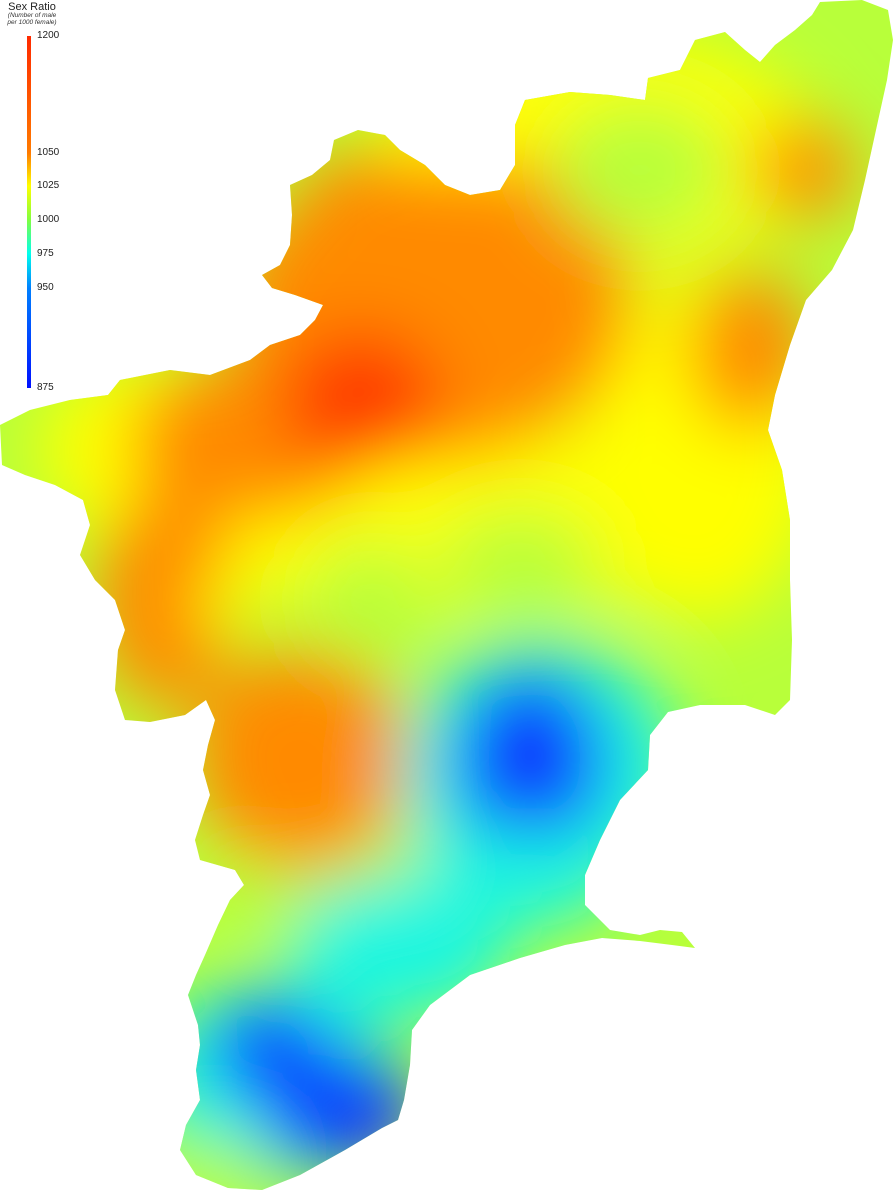 This screenshot has height=1196, width=895. I want to click on legend-tick-label: 875, so click(45, 387).